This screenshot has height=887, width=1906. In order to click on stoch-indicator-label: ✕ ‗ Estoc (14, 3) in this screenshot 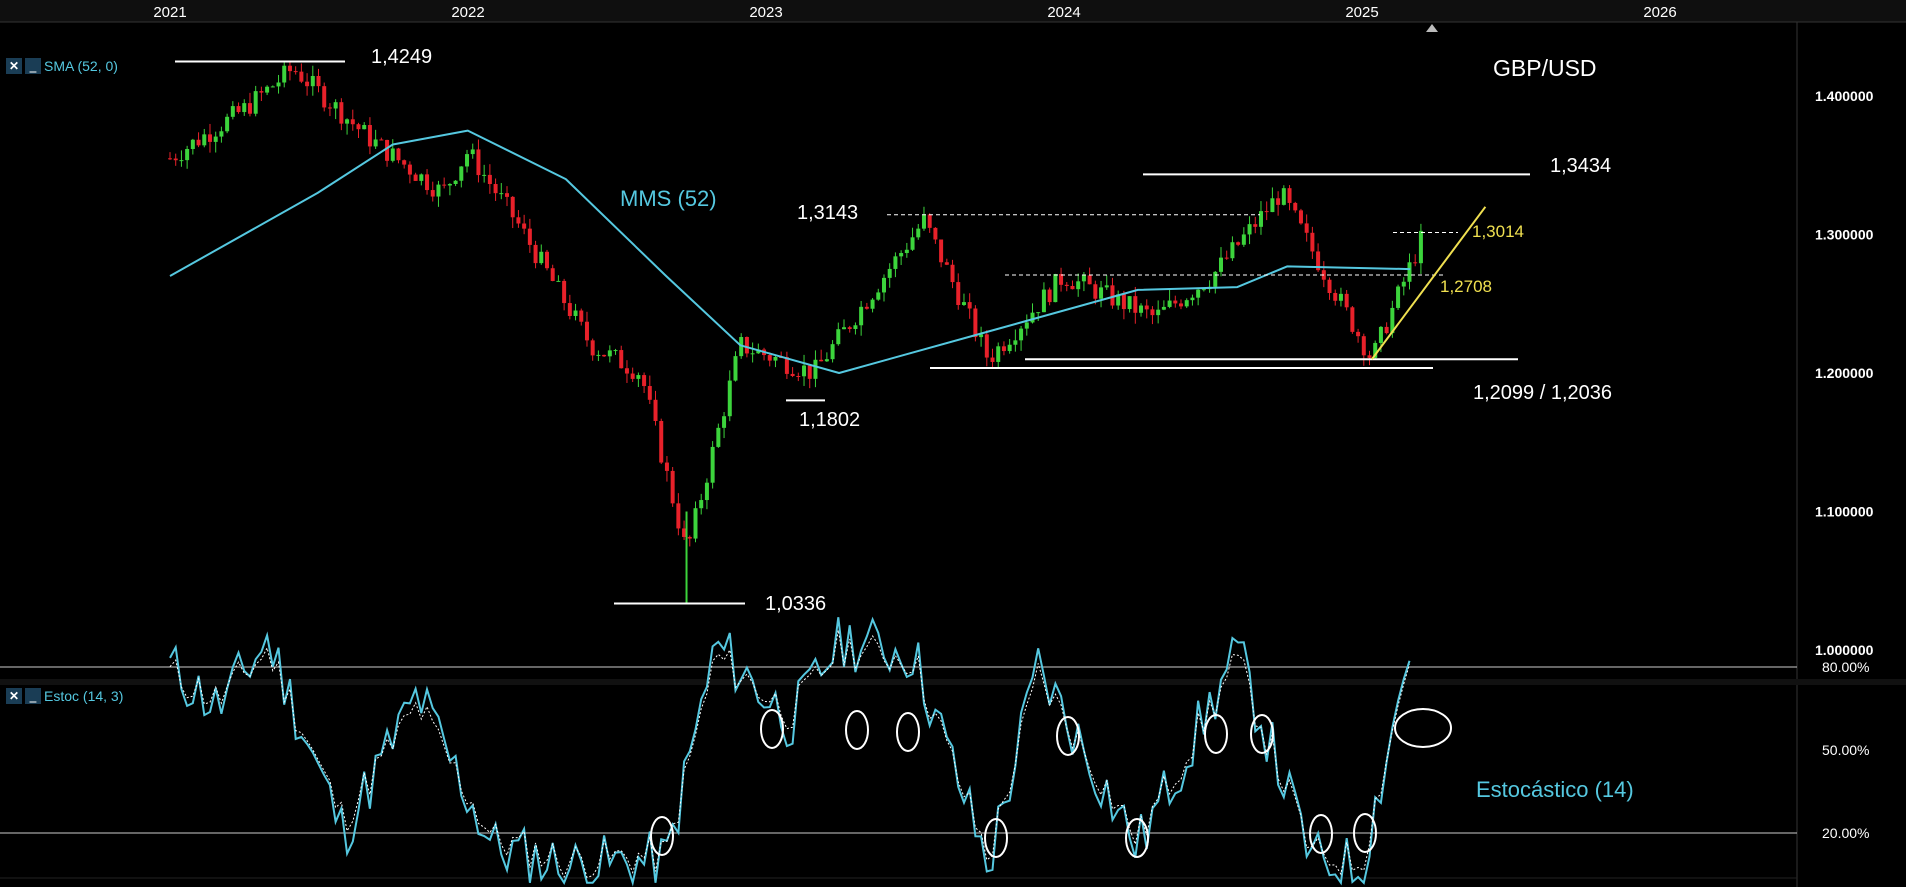, I will do `click(64, 696)`.